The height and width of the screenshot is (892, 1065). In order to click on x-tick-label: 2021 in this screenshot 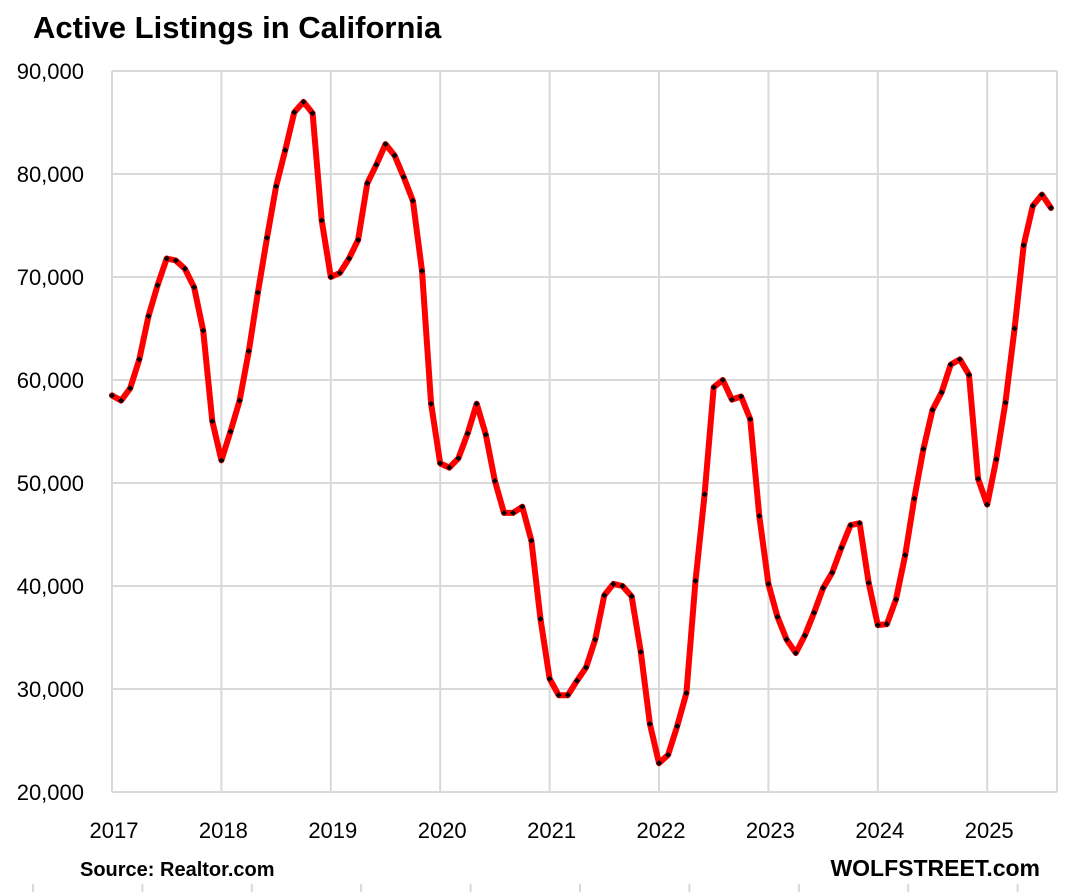, I will do `click(551, 830)`.